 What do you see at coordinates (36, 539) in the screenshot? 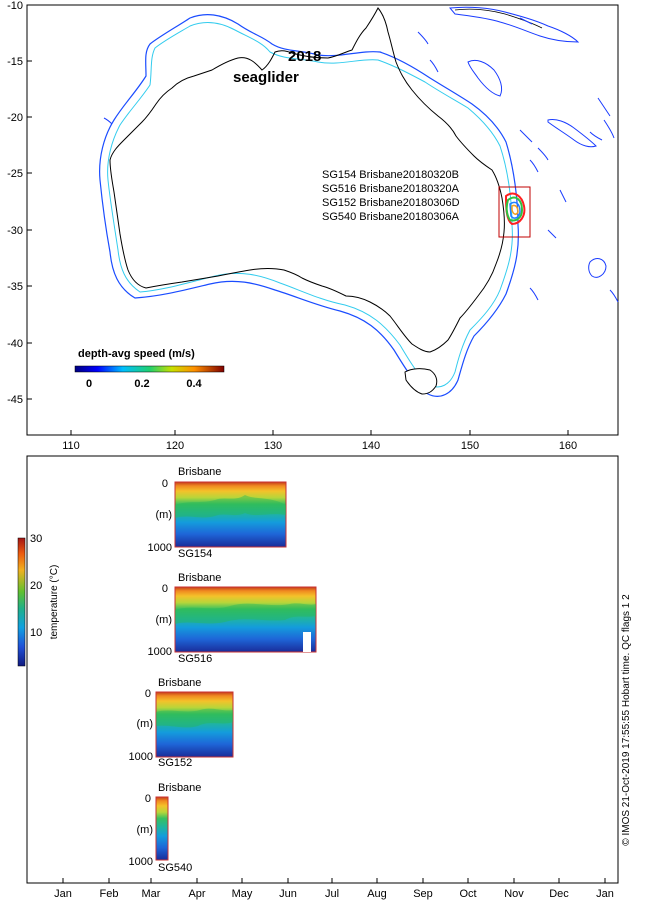
I see `temperature-colorbar-tick: 30` at bounding box center [36, 539].